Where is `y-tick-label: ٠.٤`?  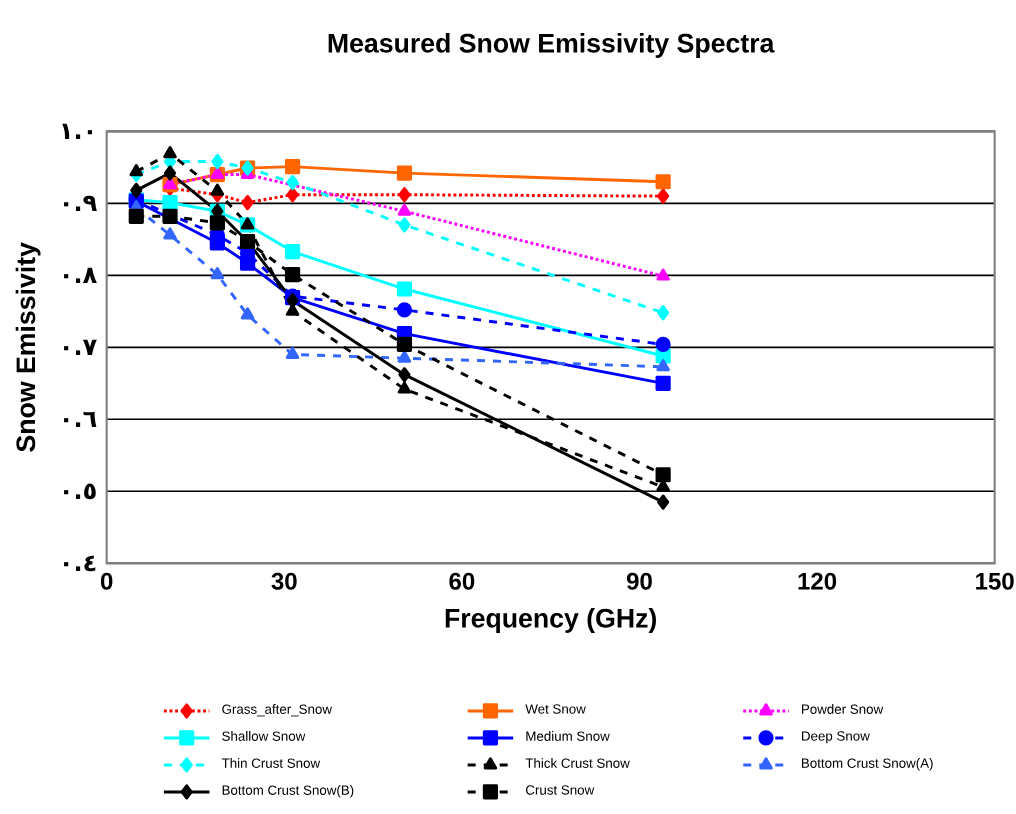 y-tick-label: ٠.٤ is located at coordinates (80, 563).